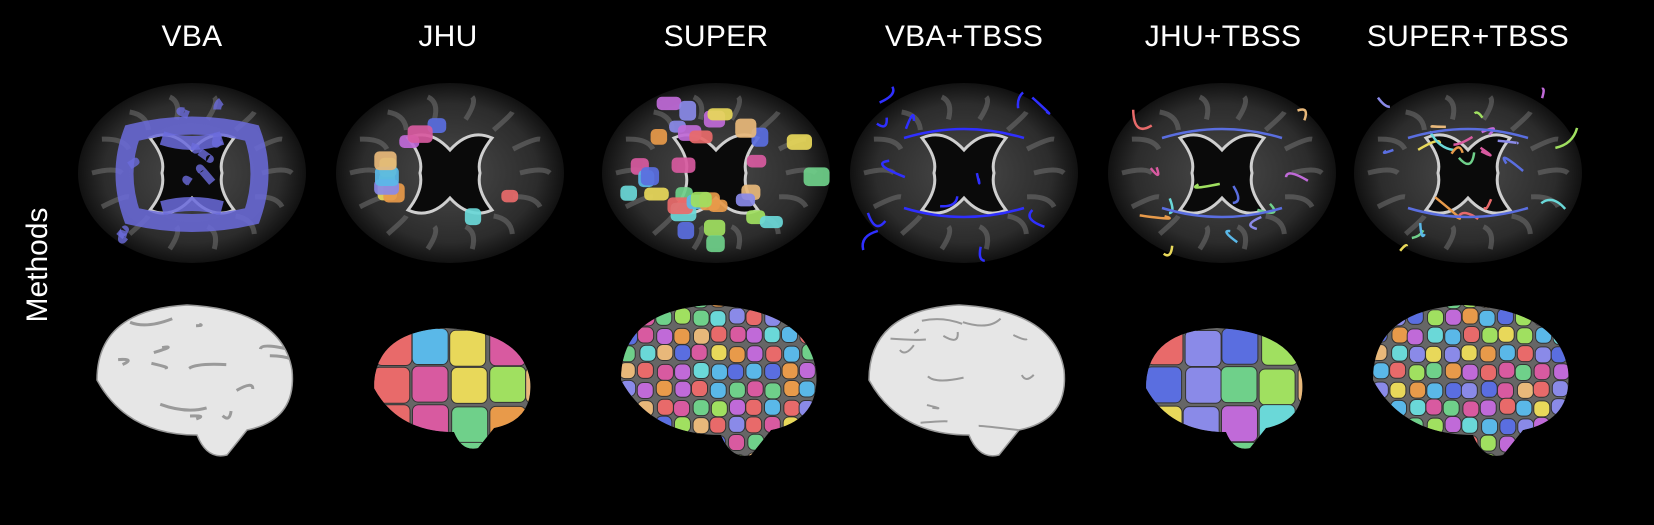 This screenshot has width=1654, height=525. What do you see at coordinates (448, 36) in the screenshot?
I see `column-title-jhu: JHU` at bounding box center [448, 36].